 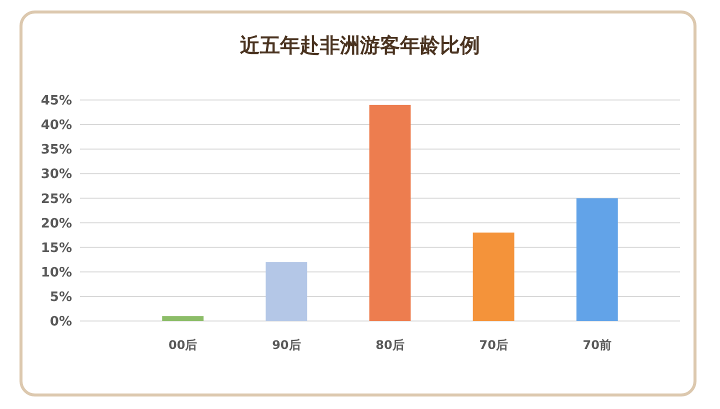 What do you see at coordinates (56, 199) in the screenshot?
I see `y-tick-label: 25%` at bounding box center [56, 199].